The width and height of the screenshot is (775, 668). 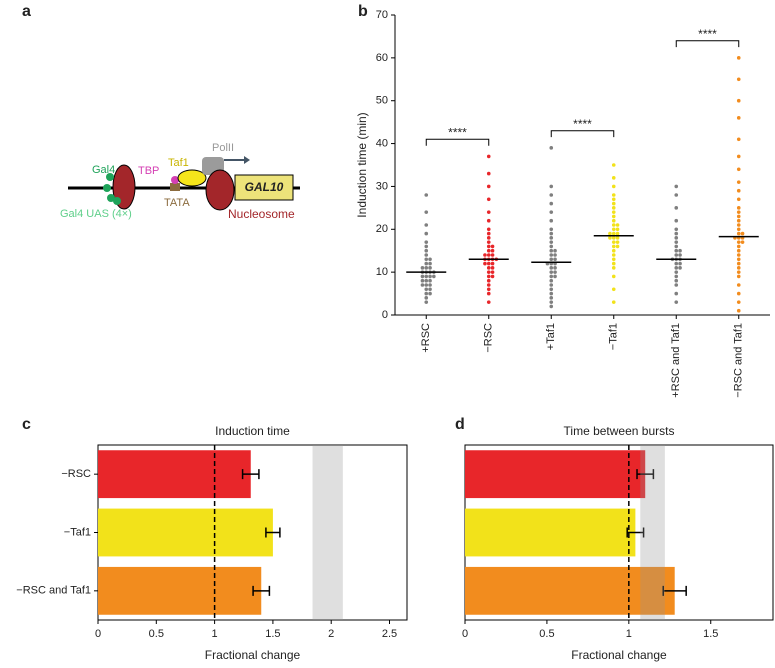 What do you see at coordinates (426, 338) in the screenshot?
I see `x-tick-label: +RSC` at bounding box center [426, 338].